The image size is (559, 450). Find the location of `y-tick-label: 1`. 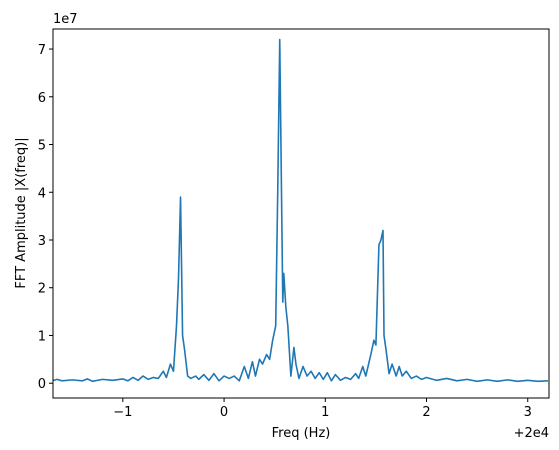

y-tick-label: 1 is located at coordinates (42, 336).